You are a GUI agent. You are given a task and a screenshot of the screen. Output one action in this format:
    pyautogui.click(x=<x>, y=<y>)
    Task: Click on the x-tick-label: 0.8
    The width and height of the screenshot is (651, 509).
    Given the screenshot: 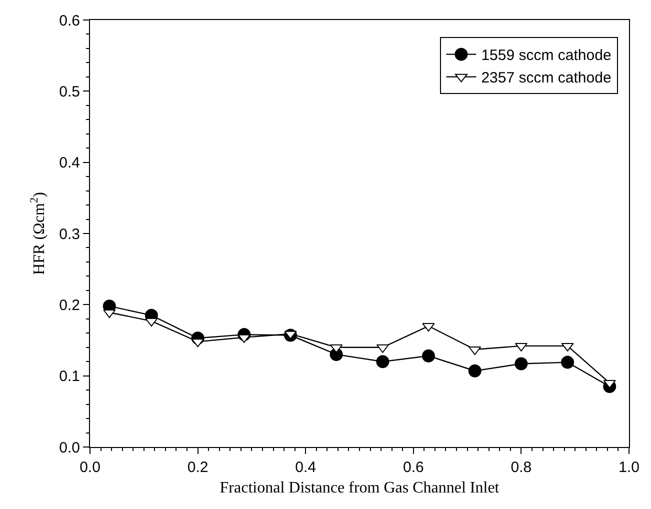 What is the action you would take?
    pyautogui.click(x=521, y=467)
    